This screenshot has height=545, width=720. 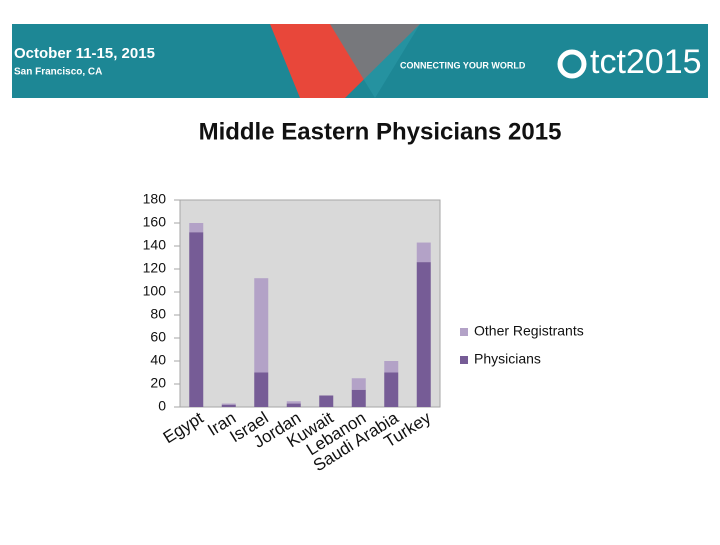 What do you see at coordinates (155, 291) in the screenshot?
I see `y-tick-label: 100` at bounding box center [155, 291].